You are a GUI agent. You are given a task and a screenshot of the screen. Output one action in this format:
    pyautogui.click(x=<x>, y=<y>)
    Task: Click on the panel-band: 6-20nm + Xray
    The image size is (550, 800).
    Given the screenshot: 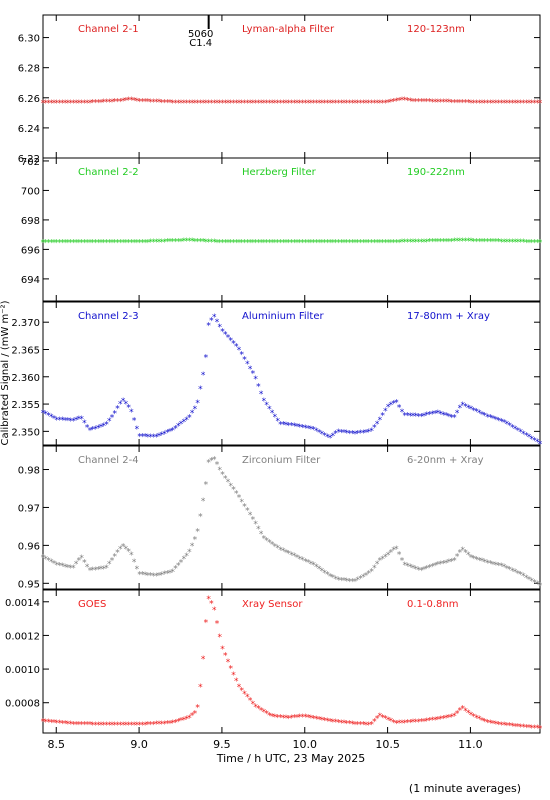 What is the action you would take?
    pyautogui.click(x=445, y=460)
    